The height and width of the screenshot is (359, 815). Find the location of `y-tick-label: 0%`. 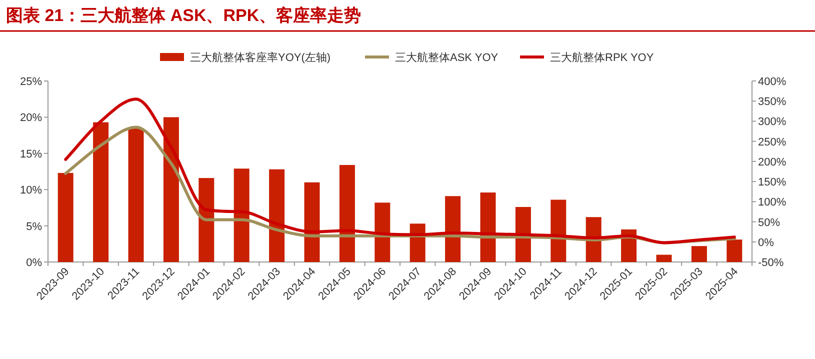

y-tick-label: 0% is located at coordinates (34, 263).